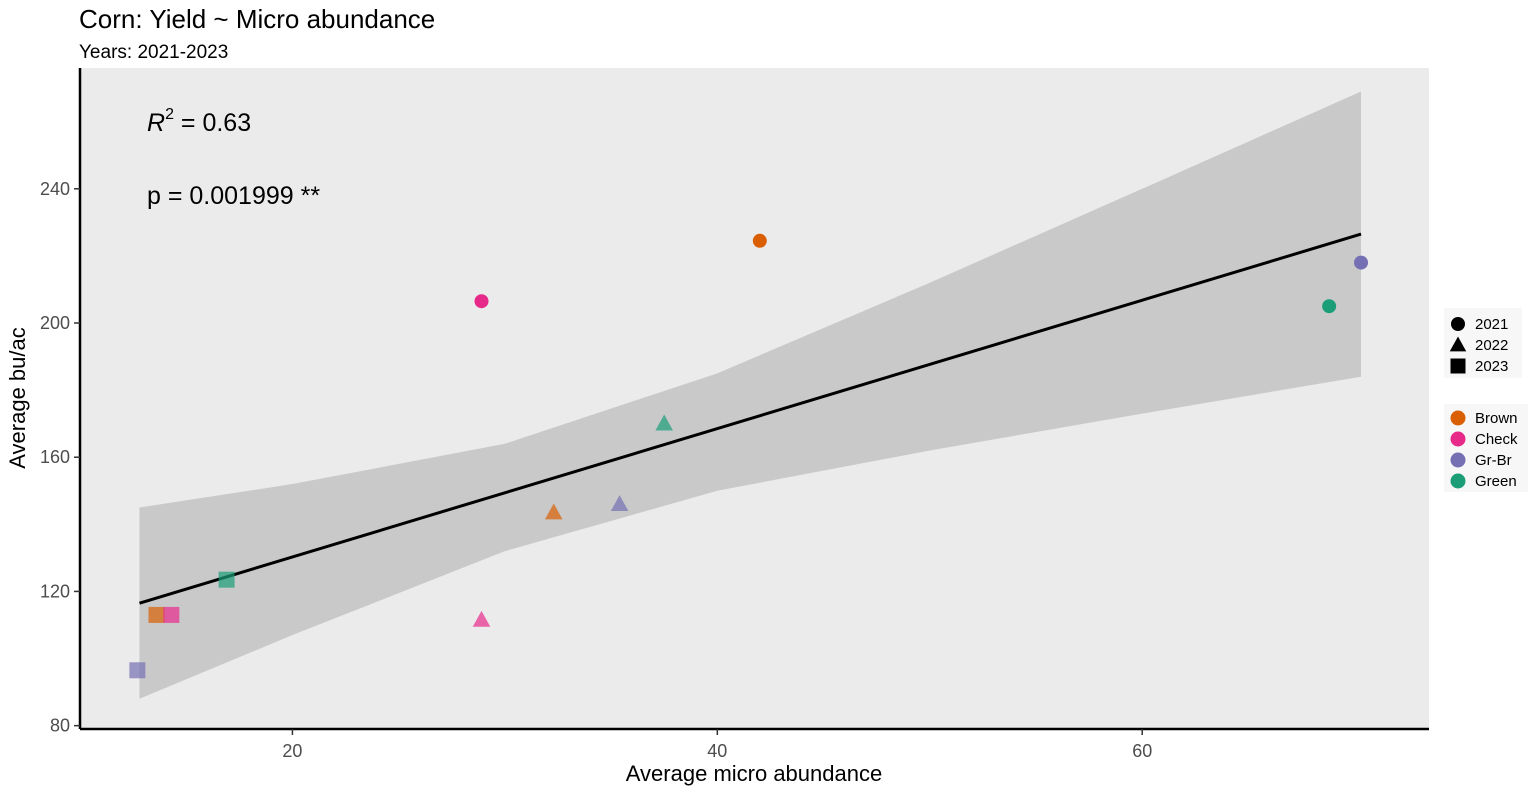 The width and height of the screenshot is (1536, 793). I want to click on r-squared-symbol: R, so click(156, 123).